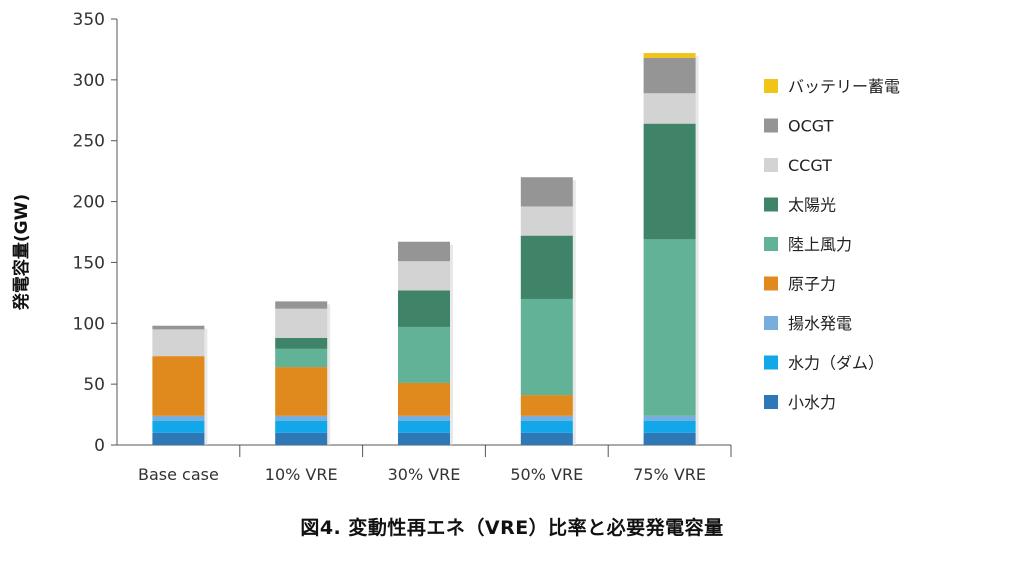 The width and height of the screenshot is (1024, 563). I want to click on legend-label: 陸上風力, so click(820, 244).